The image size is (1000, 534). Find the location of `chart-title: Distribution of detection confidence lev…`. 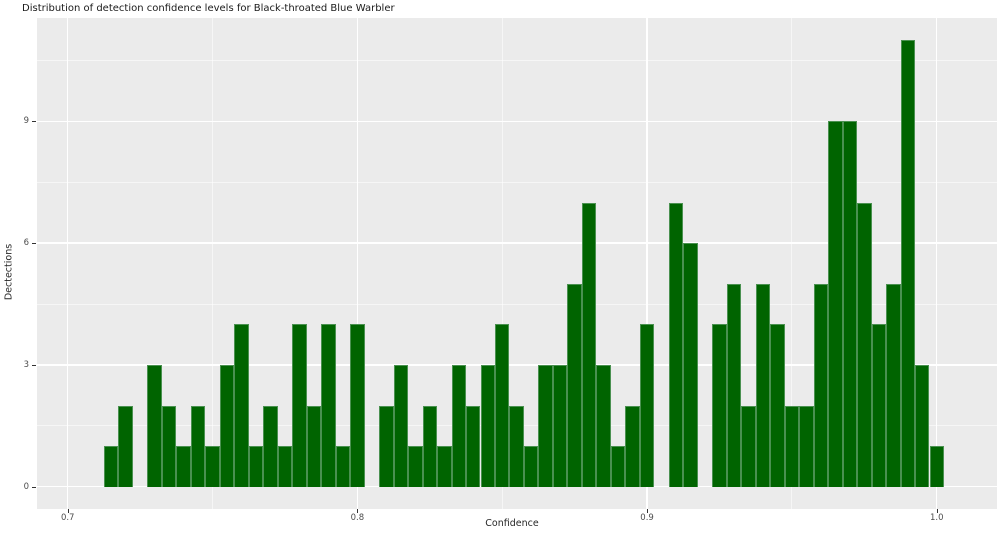

chart-title: Distribution of detection confidence lev… is located at coordinates (208, 8).